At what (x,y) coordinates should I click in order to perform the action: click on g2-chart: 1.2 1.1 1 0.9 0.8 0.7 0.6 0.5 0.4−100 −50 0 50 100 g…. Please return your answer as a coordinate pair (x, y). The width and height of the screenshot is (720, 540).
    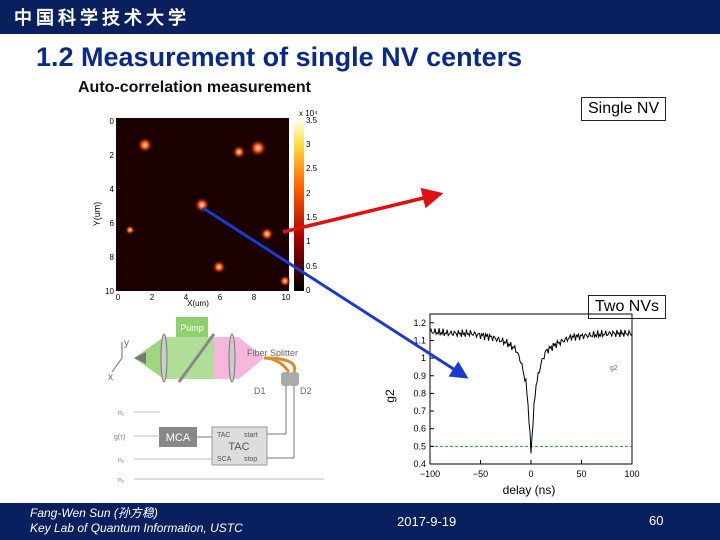
    Looking at the image, I should click on (511, 405).